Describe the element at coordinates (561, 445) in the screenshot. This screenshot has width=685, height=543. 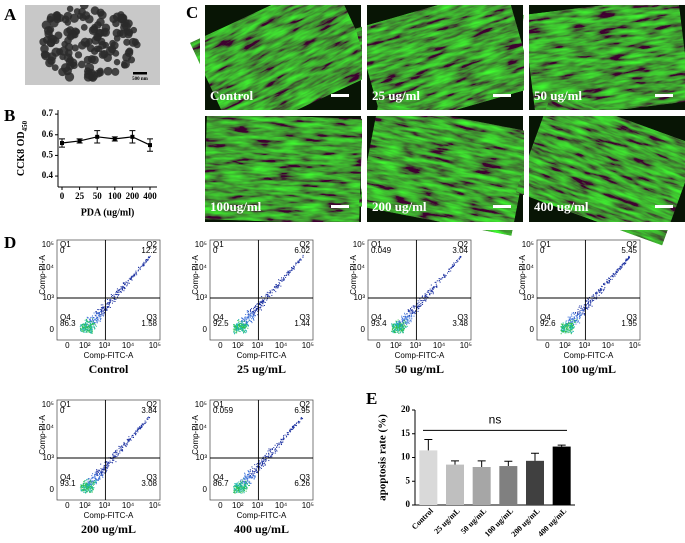
I see `error-bar` at that location.